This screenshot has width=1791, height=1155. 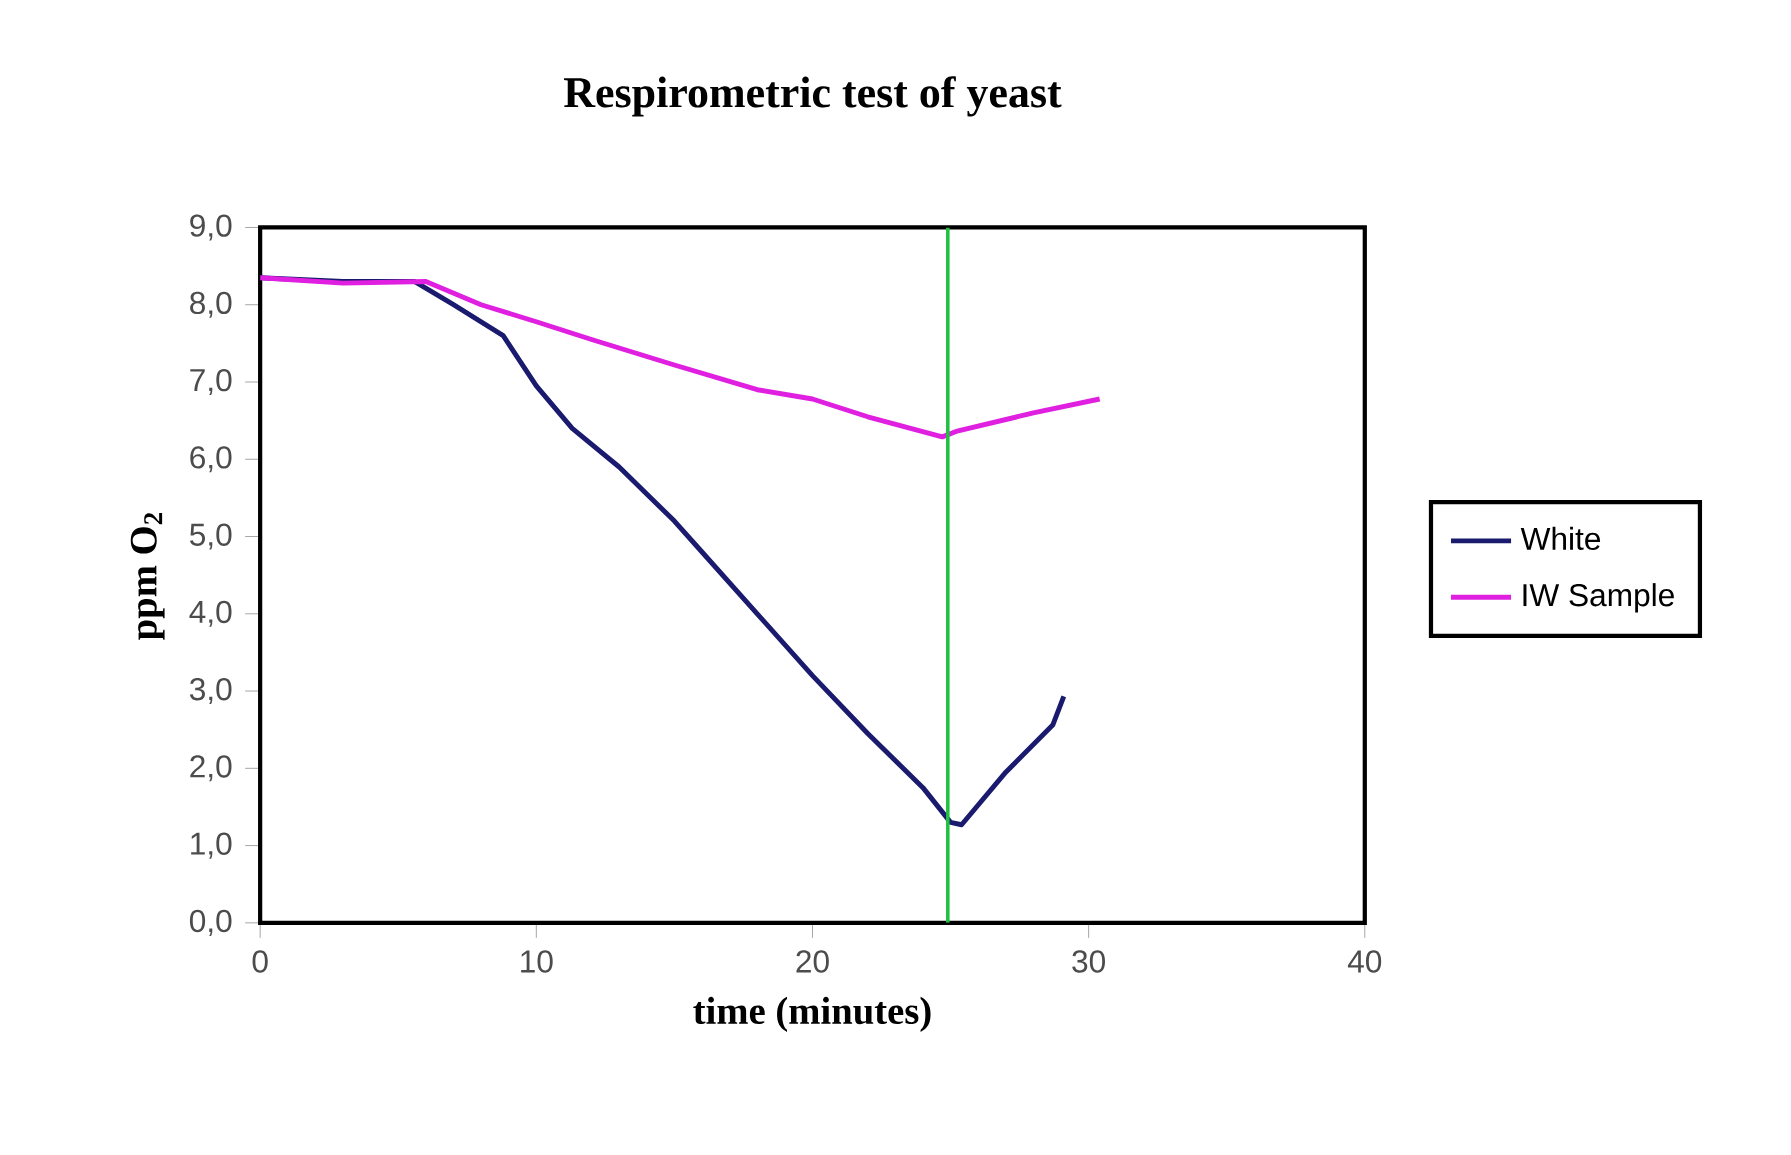 What do you see at coordinates (211, 382) in the screenshot?
I see `y-tick-label: 7,0` at bounding box center [211, 382].